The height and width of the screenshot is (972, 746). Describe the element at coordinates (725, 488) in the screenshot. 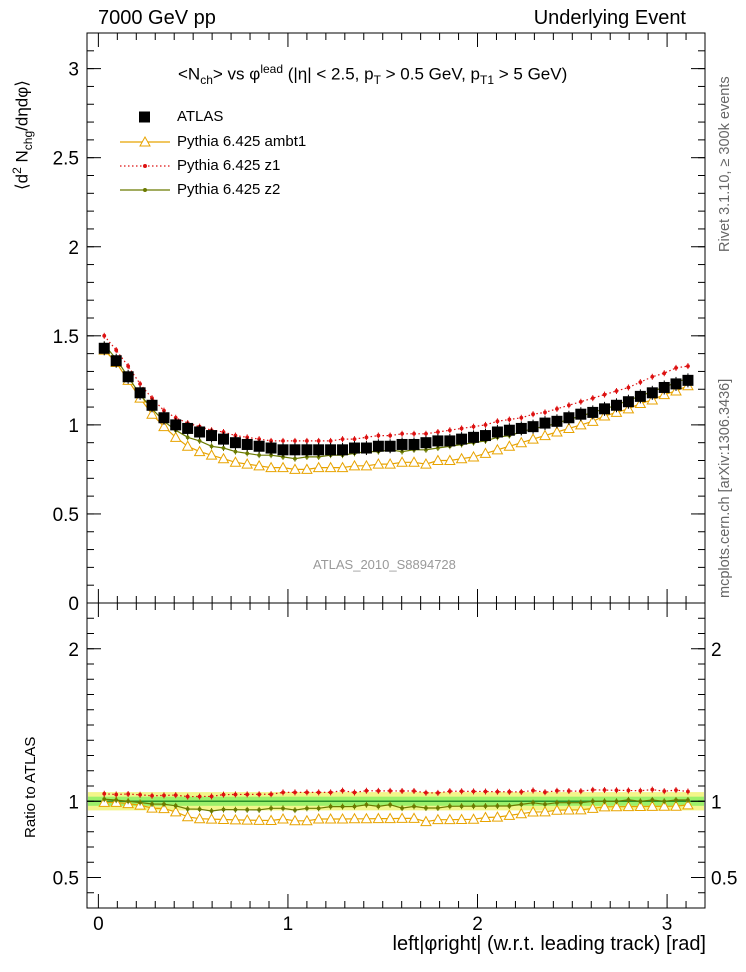

I see `mcplots-reference-link: mcplots.cern.ch [arXiv:1306.3436]` at that location.